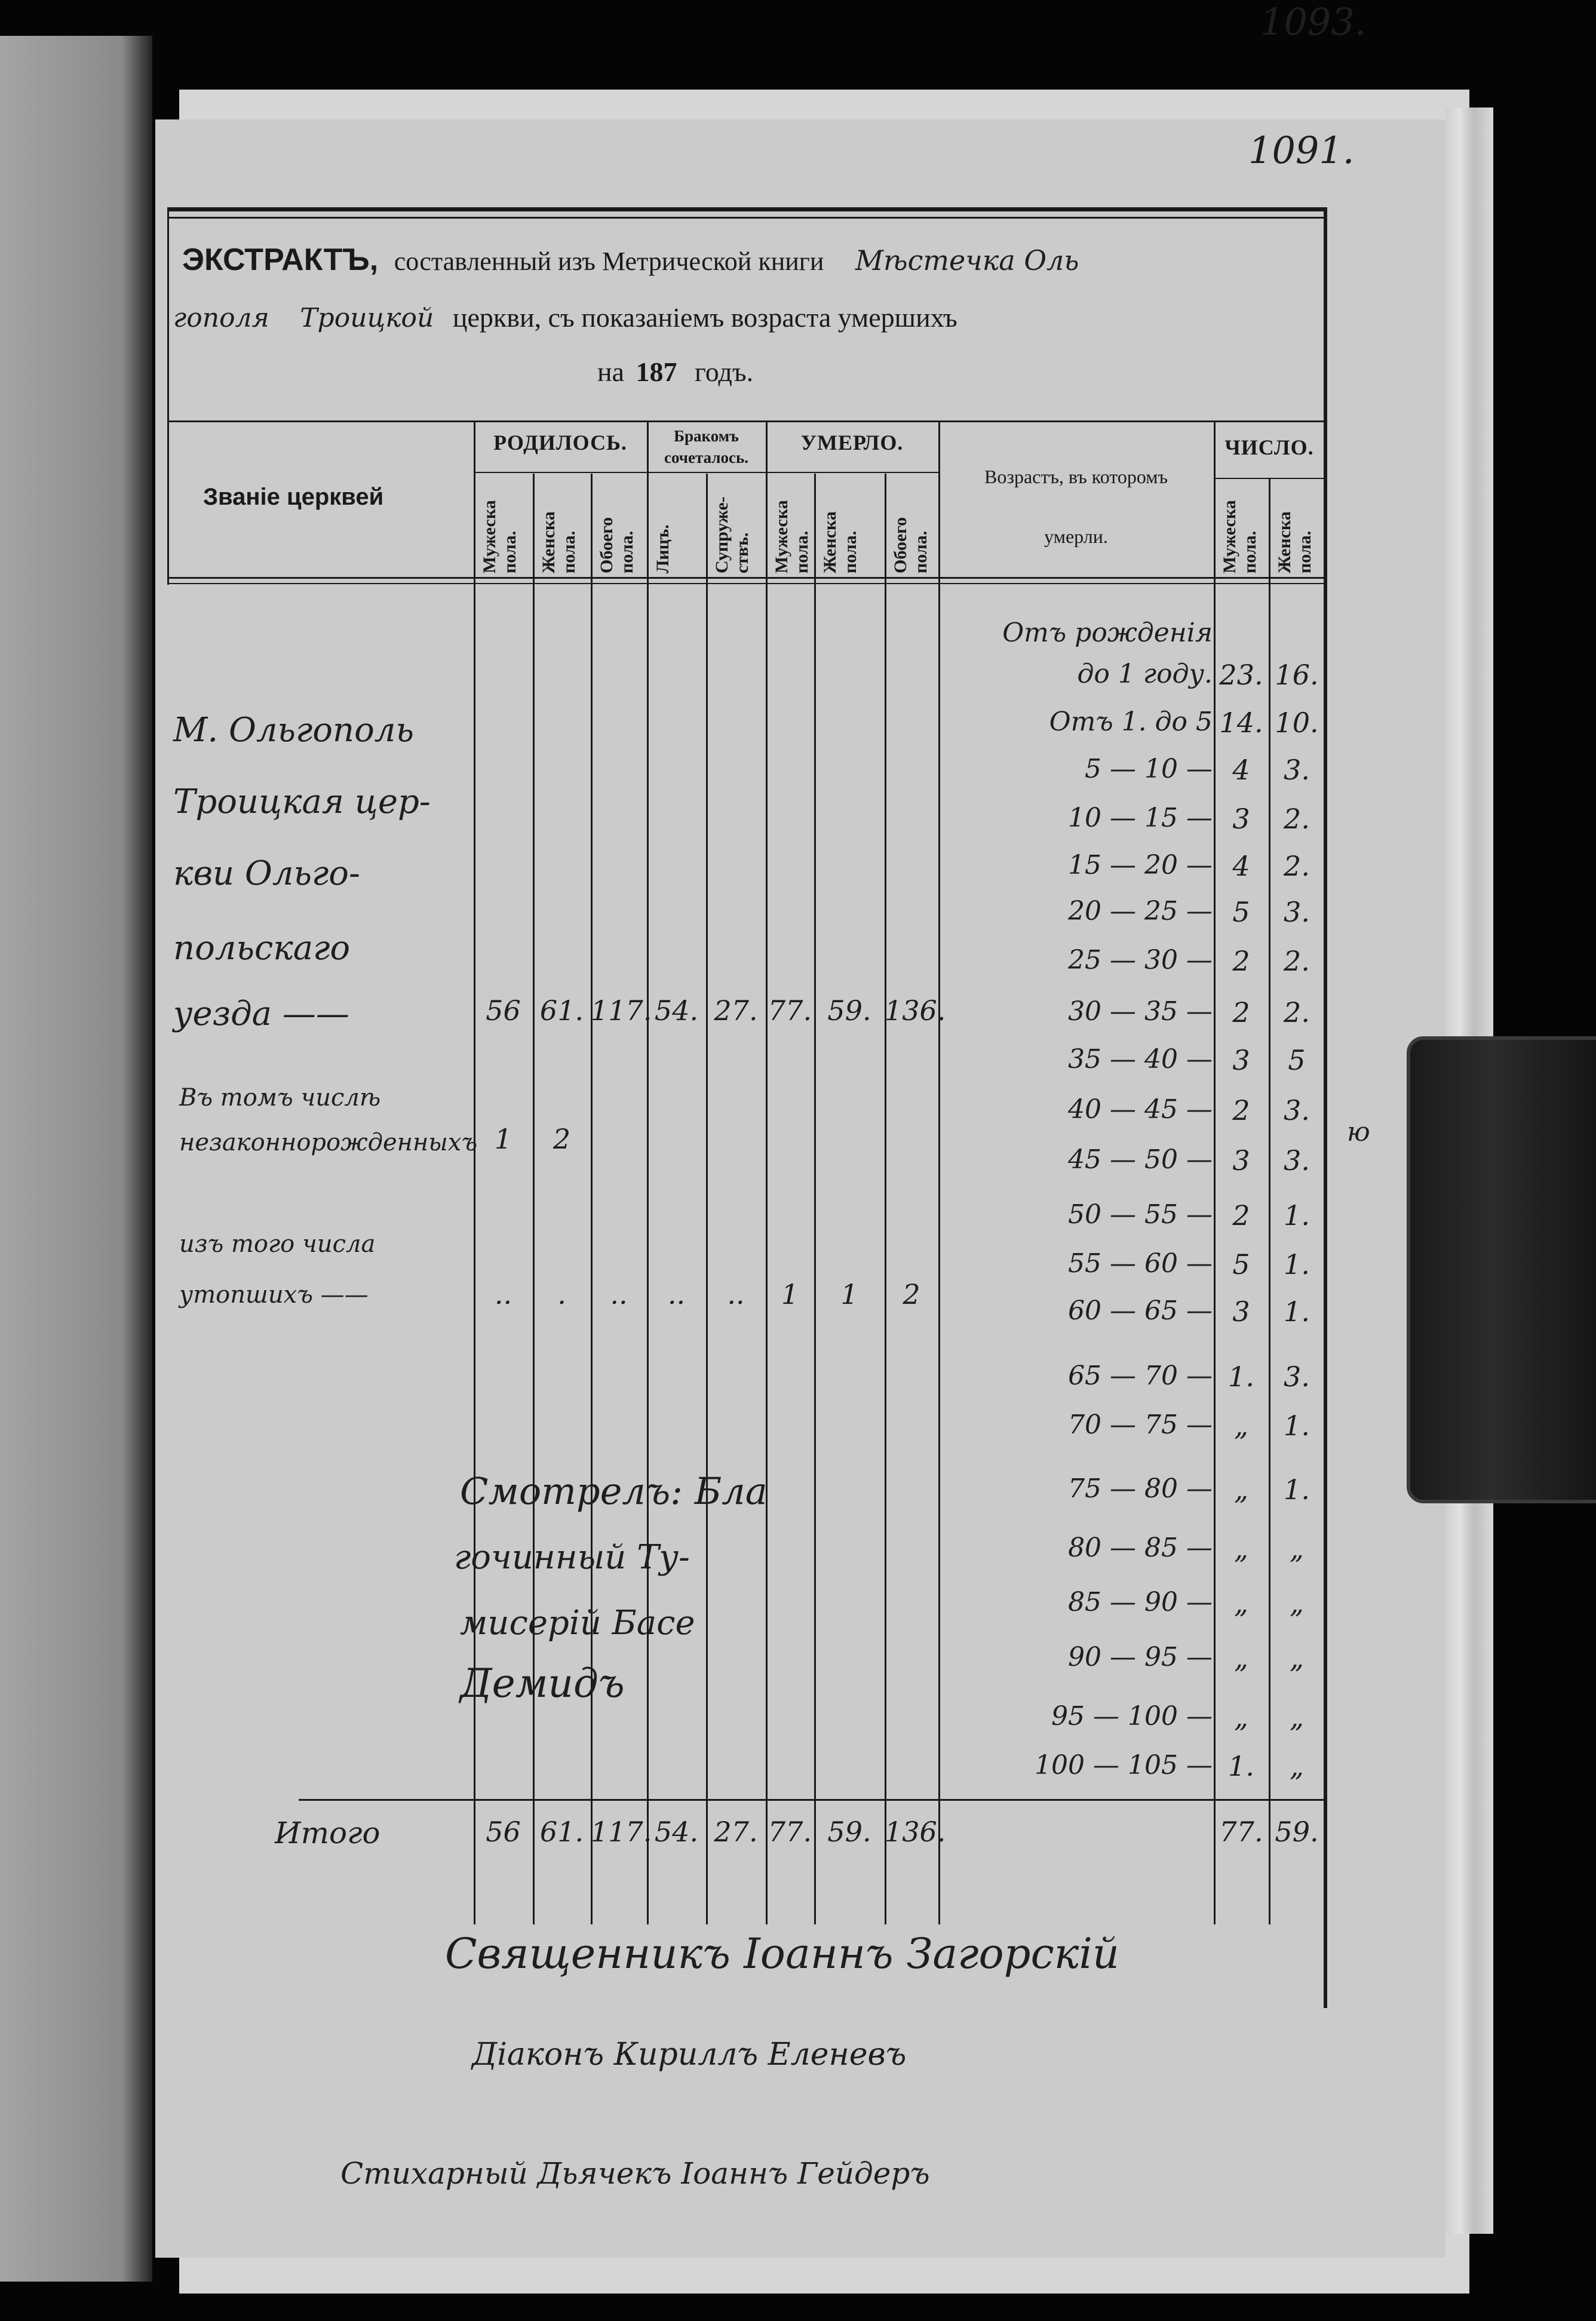  What do you see at coordinates (1140, 1425) in the screenshot?
I see `age-range: 70 — 75 —` at bounding box center [1140, 1425].